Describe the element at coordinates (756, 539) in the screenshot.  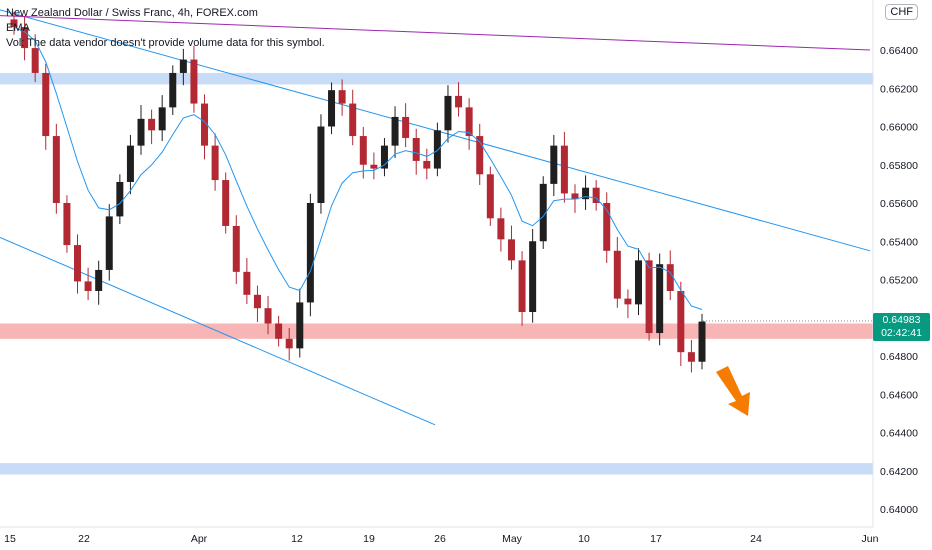
I see `time-tick-label: 24` at that location.